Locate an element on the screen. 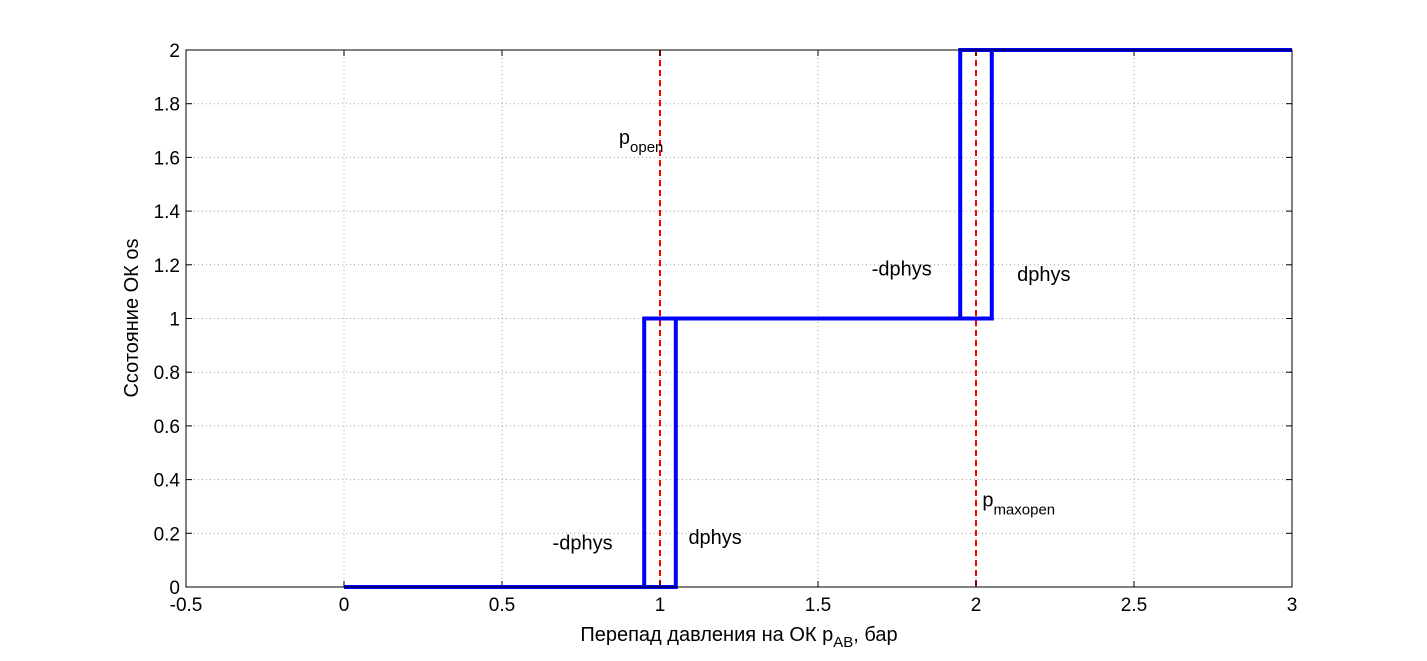 The height and width of the screenshot is (661, 1427). y-tick-label: 1.6 is located at coordinates (167, 158).